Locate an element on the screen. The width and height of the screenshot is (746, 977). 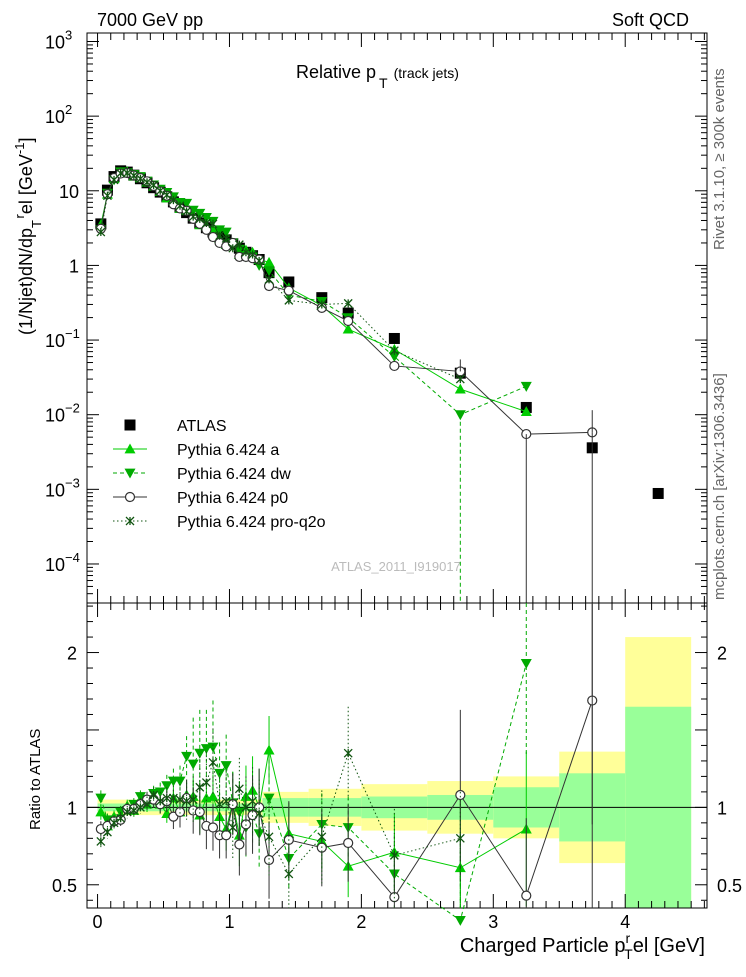
y-tick-label: 1 is located at coordinates (74, 266).